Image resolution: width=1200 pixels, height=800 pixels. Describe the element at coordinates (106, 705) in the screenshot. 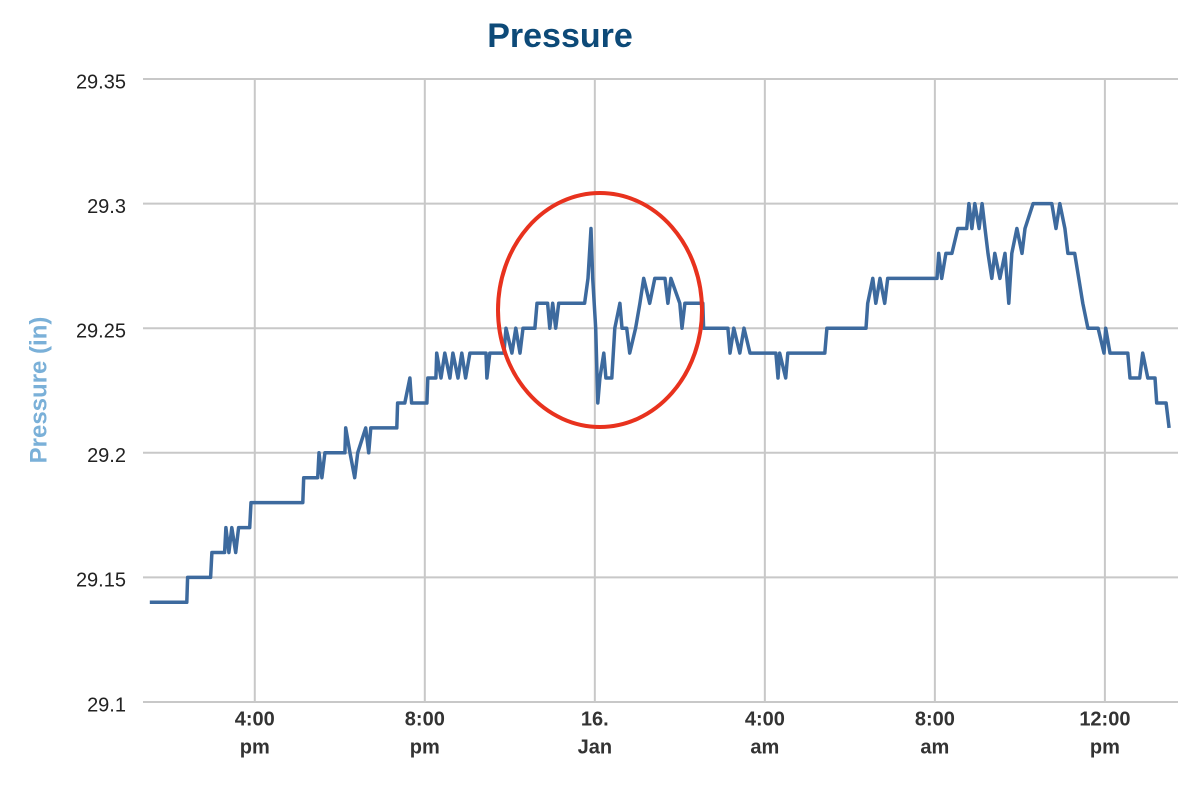

I see `y-tick-label: 29.1` at that location.